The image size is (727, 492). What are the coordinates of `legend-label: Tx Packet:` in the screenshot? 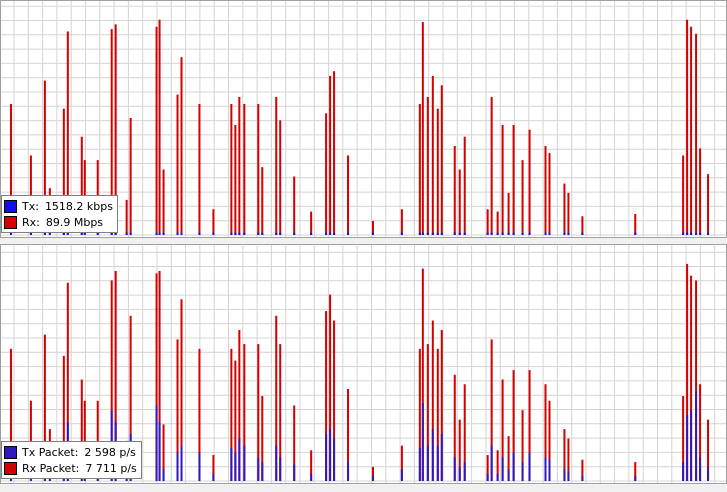 It's located at (50, 452).